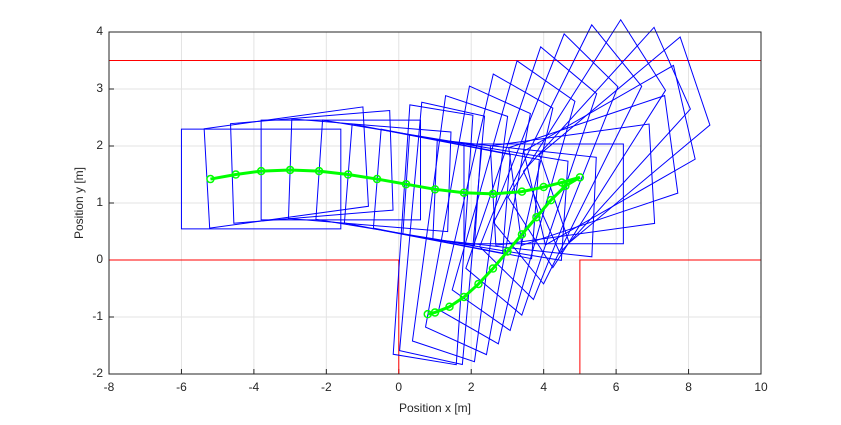  What do you see at coordinates (254, 387) in the screenshot?
I see `x-tick-label: -4` at bounding box center [254, 387].